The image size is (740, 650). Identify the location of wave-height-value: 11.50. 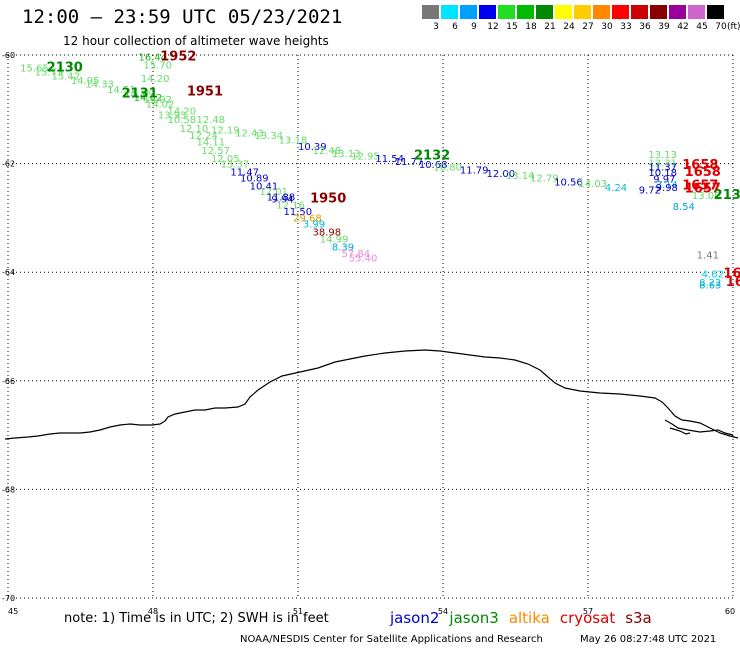
(298, 212).